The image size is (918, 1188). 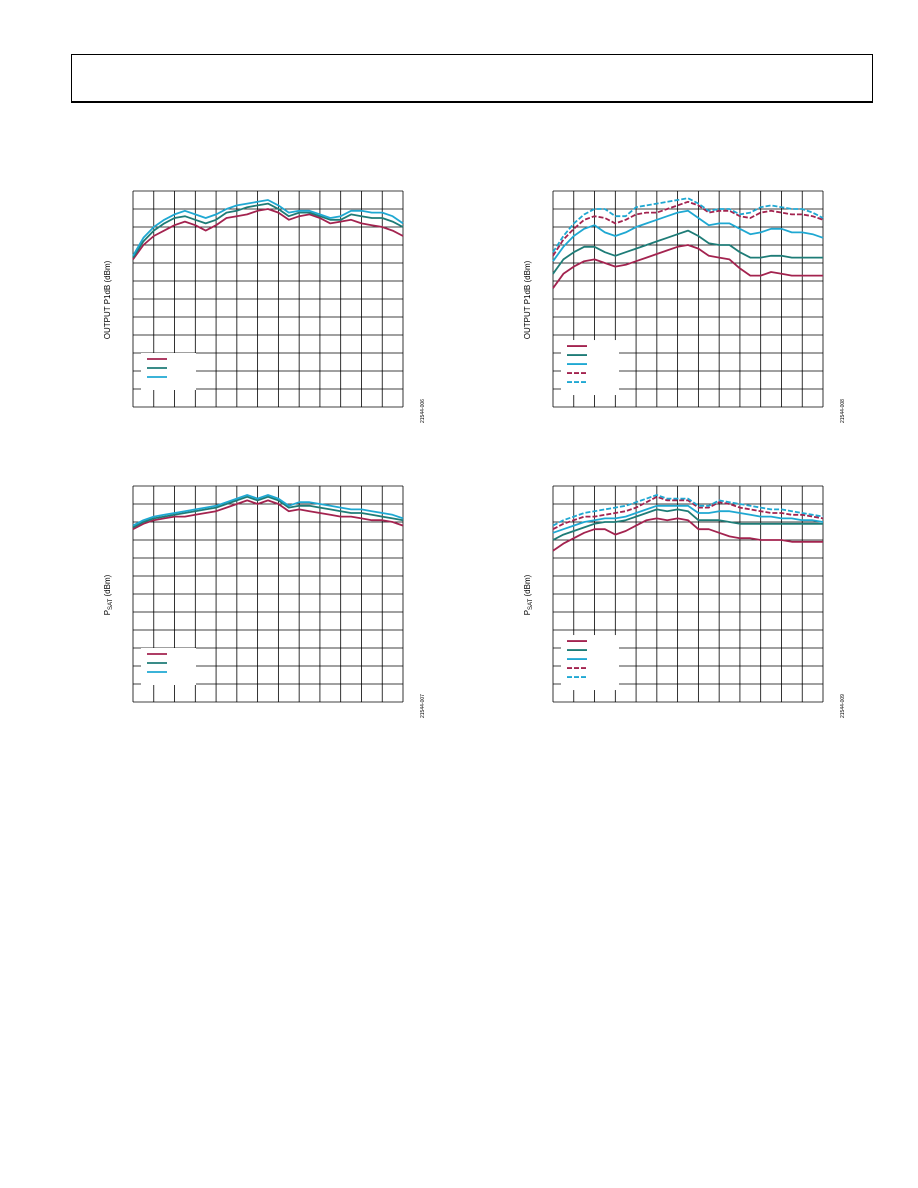 I want to click on chart-output-p1db-left: OUTPUT P1dB (dBm) 21544-006, so click(x=264, y=306).